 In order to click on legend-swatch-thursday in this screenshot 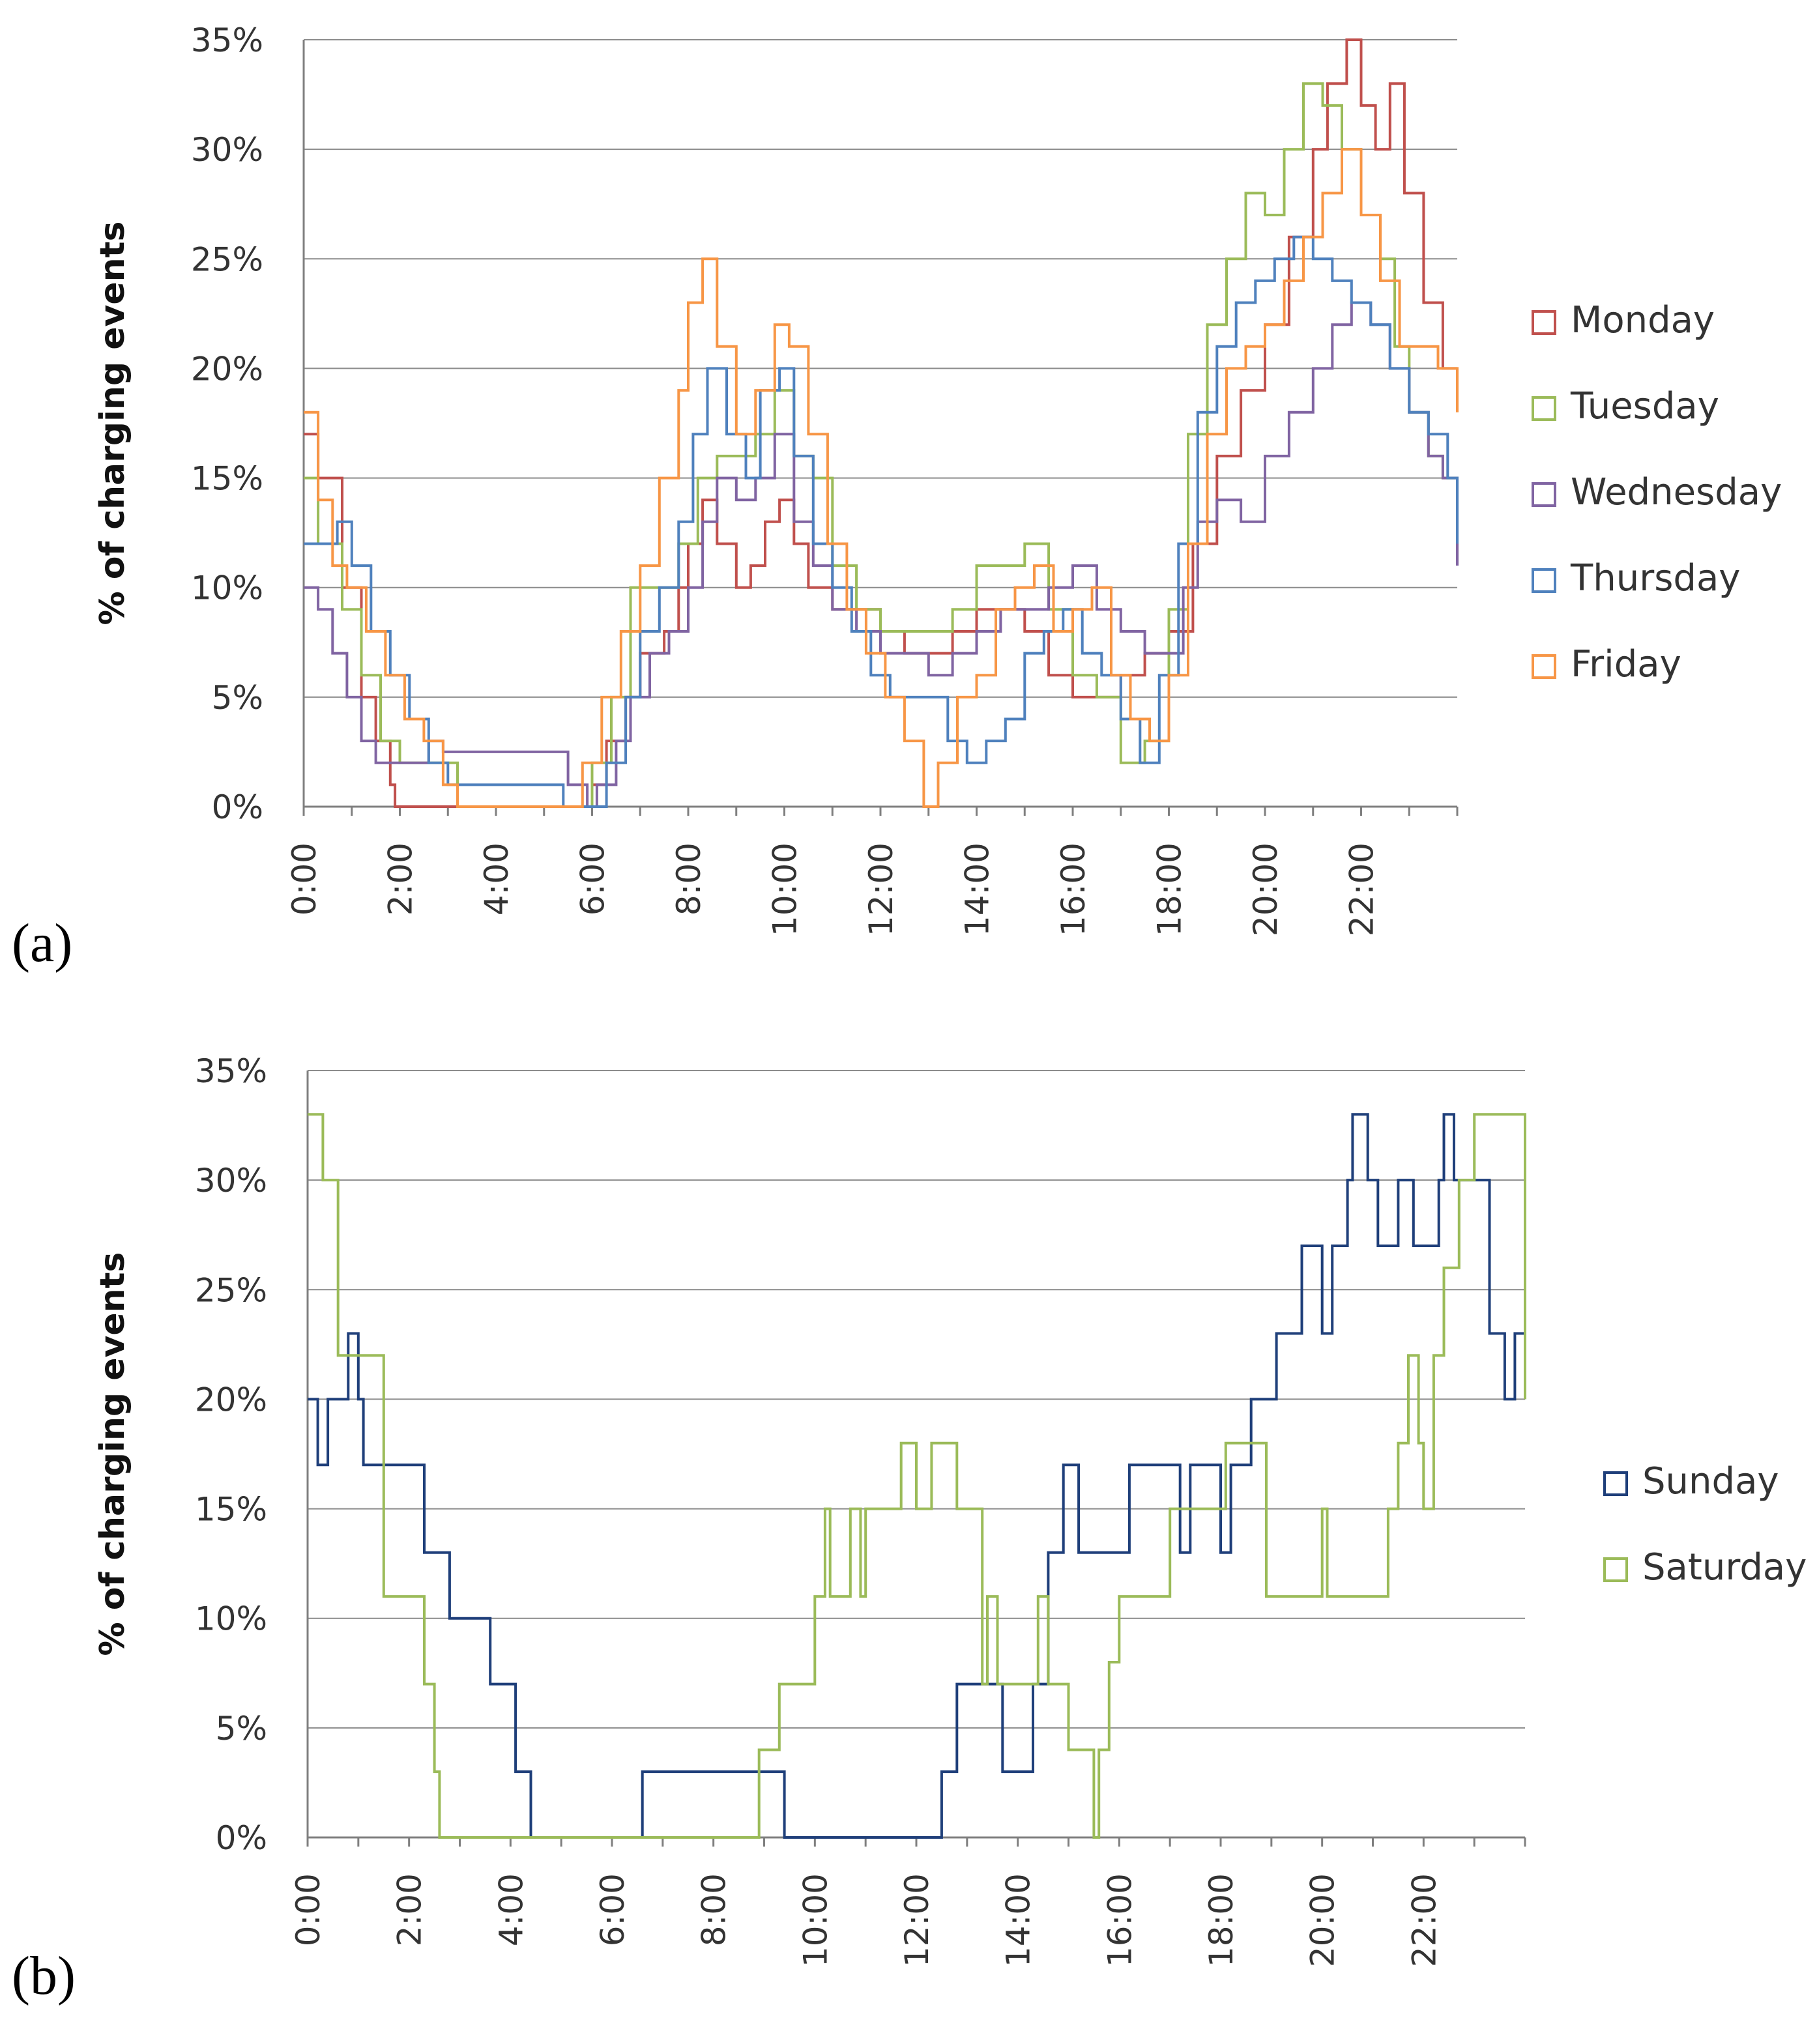, I will do `click(1544, 580)`.